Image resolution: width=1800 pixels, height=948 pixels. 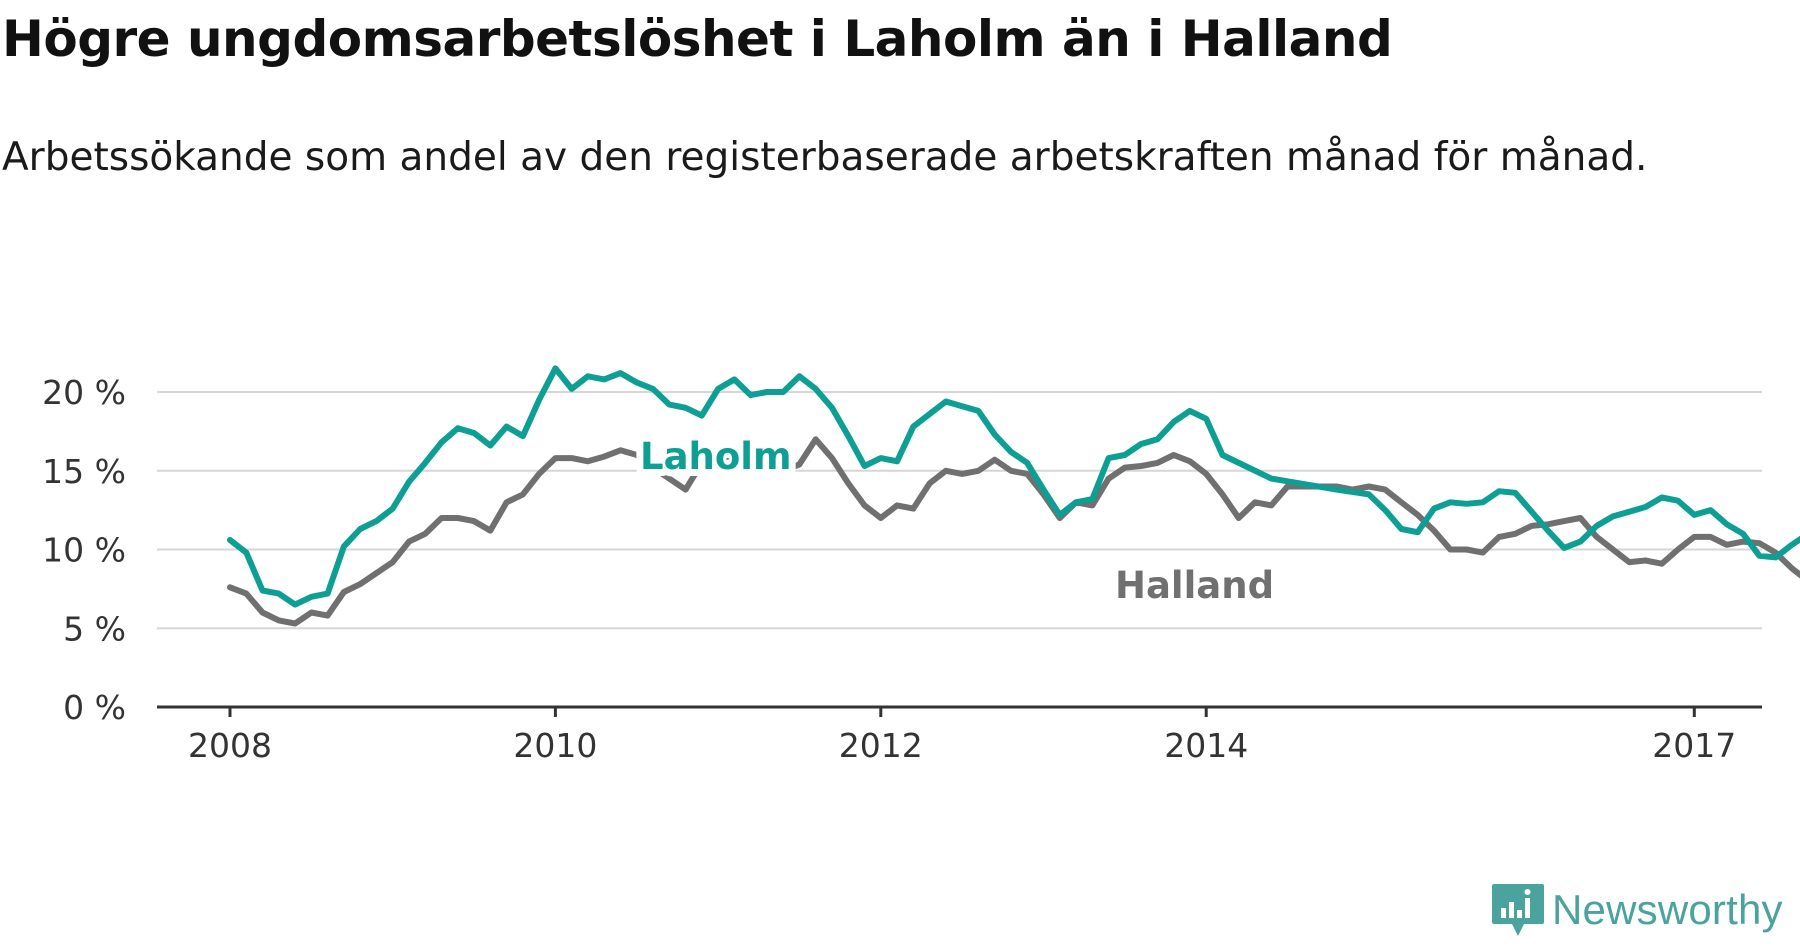 I want to click on newsworthy-logo: Newsworthy, so click(x=1636, y=910).